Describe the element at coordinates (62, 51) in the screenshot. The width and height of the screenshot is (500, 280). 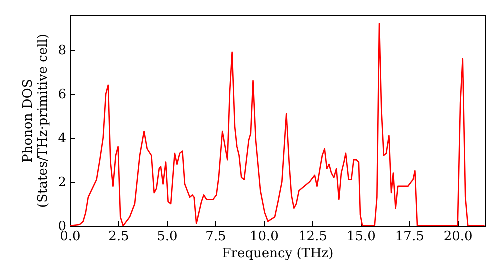
I see `y-tick-label: 8` at that location.